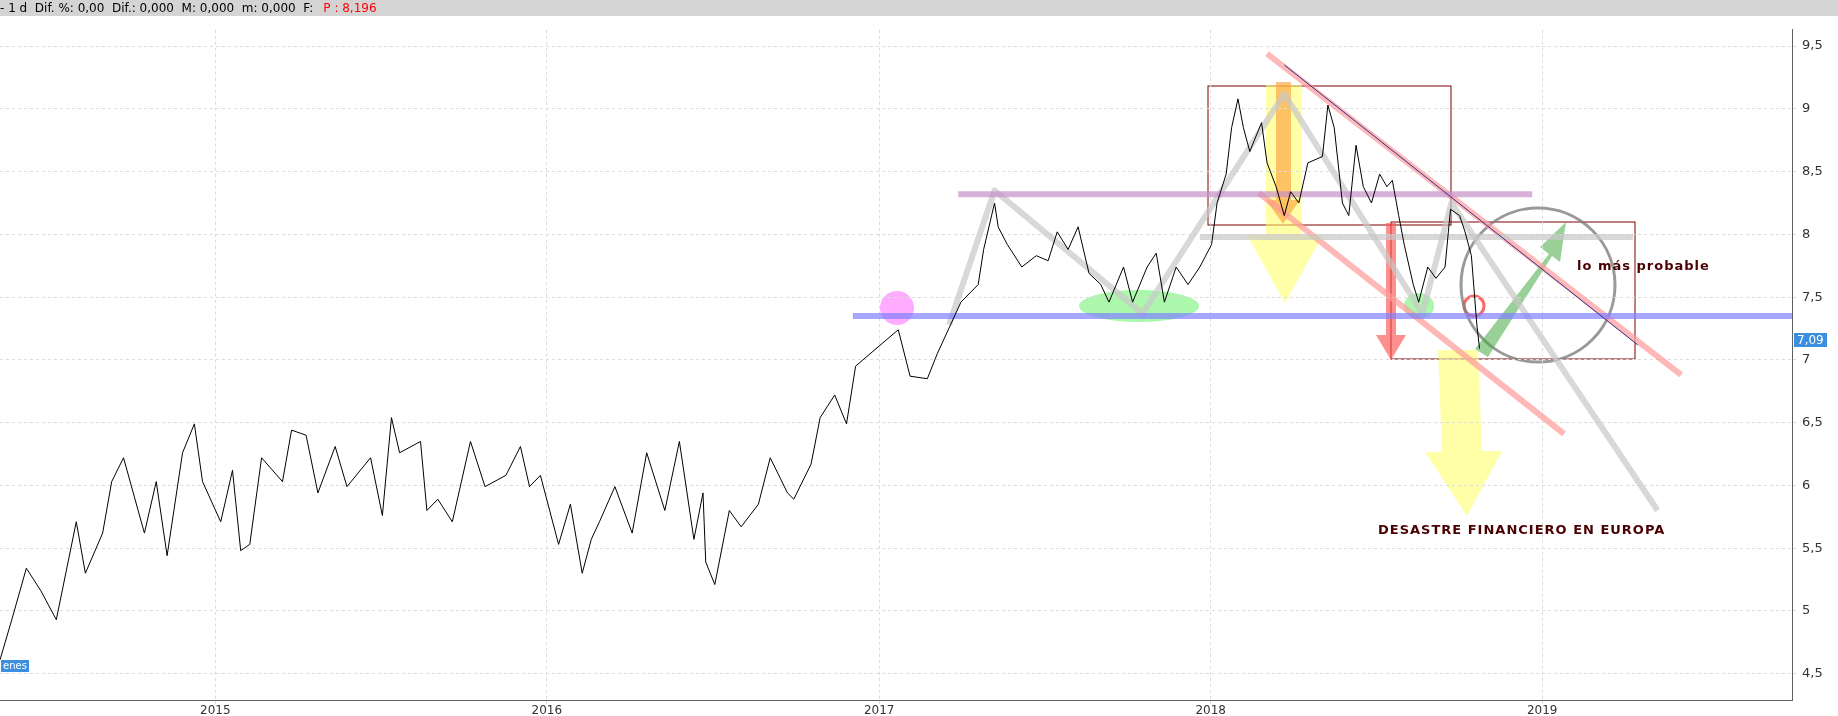 The height and width of the screenshot is (716, 1838). Describe the element at coordinates (1806, 108) in the screenshot. I see `y-tick-label: 9` at that location.